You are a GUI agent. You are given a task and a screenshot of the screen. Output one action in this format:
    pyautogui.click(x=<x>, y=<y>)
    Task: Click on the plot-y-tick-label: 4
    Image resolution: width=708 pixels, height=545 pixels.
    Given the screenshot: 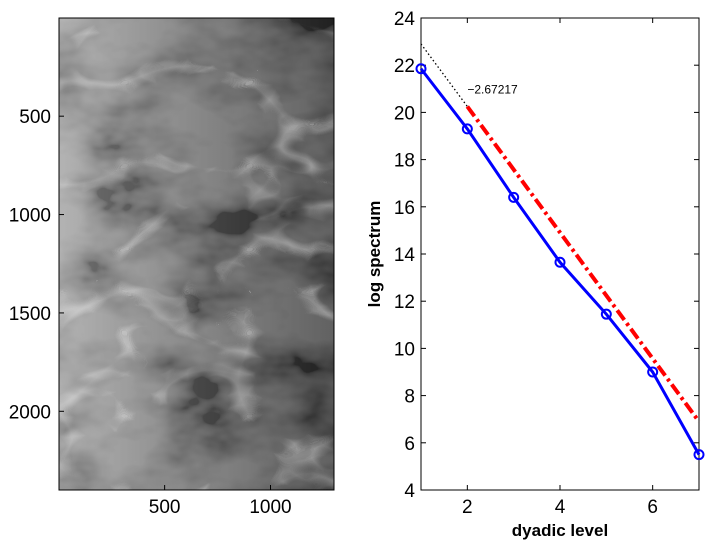 What is the action you would take?
    pyautogui.click(x=409, y=491)
    